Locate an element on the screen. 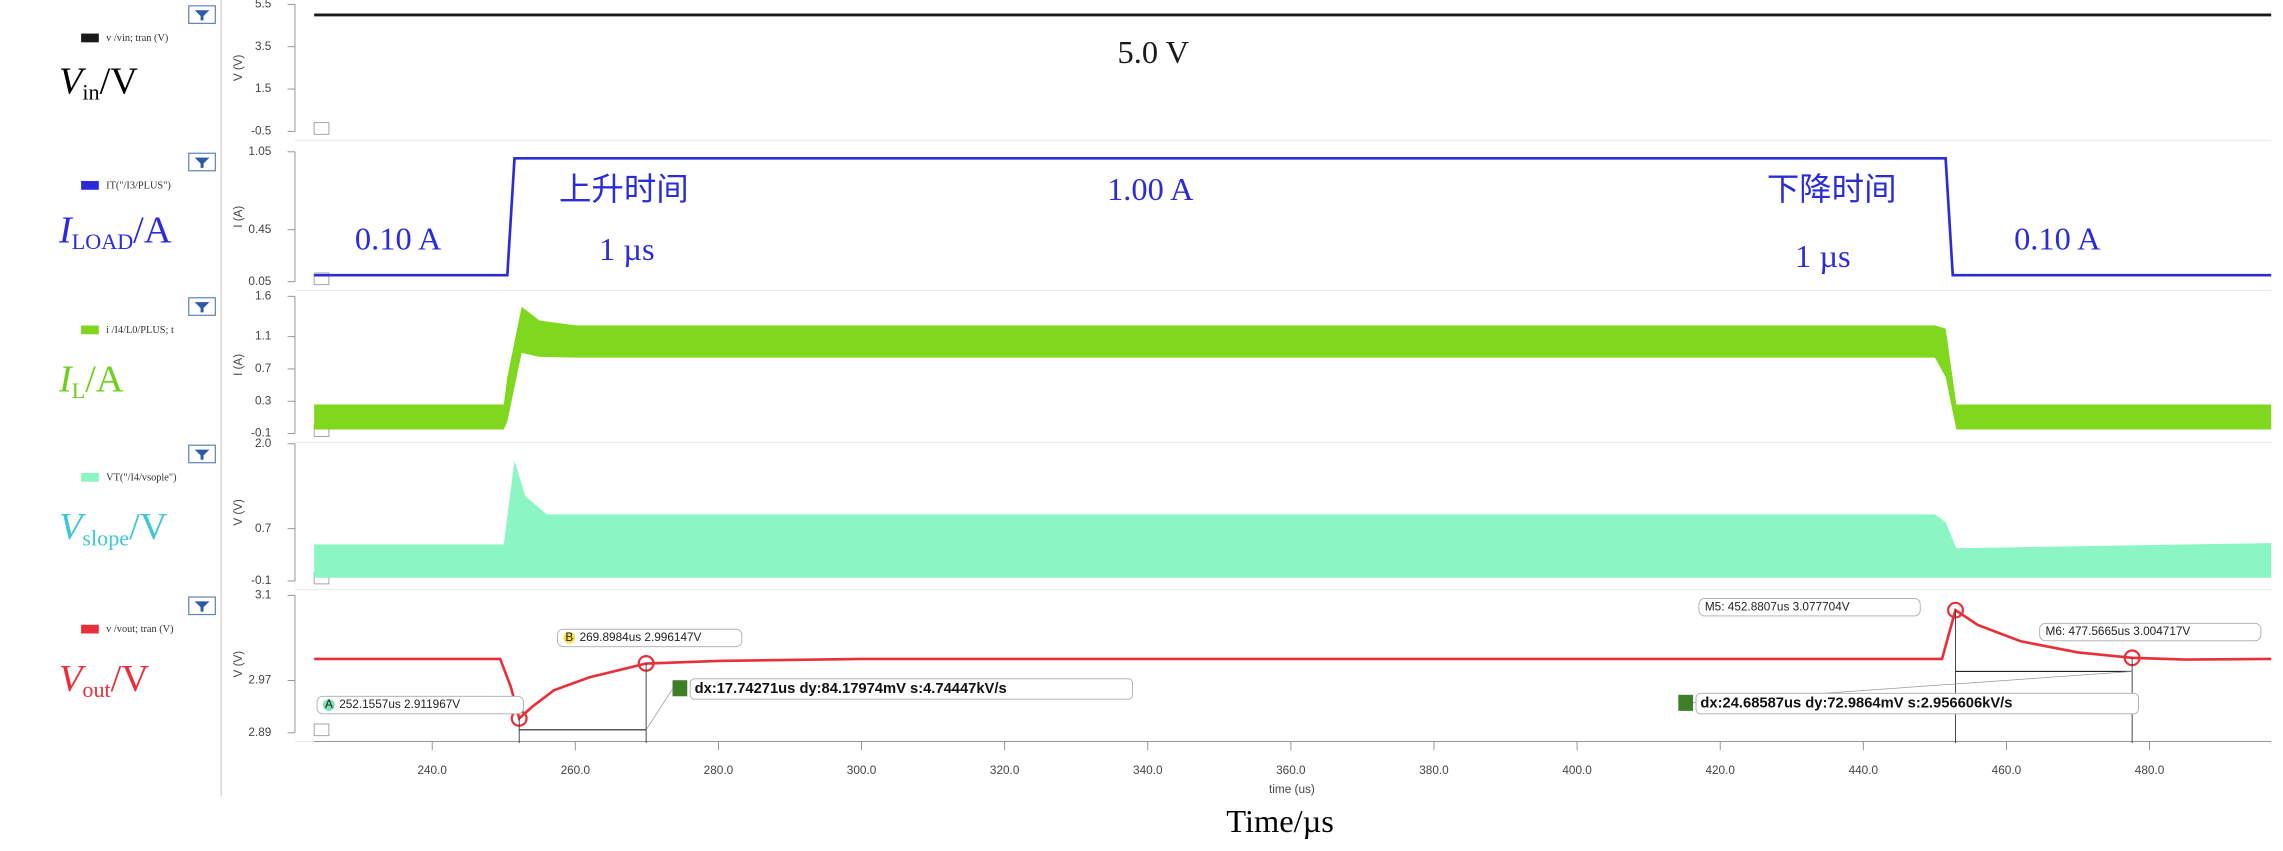 Image resolution: width=2283 pixels, height=851 pixels. x-tick-label: 420.0 is located at coordinates (1720, 770).